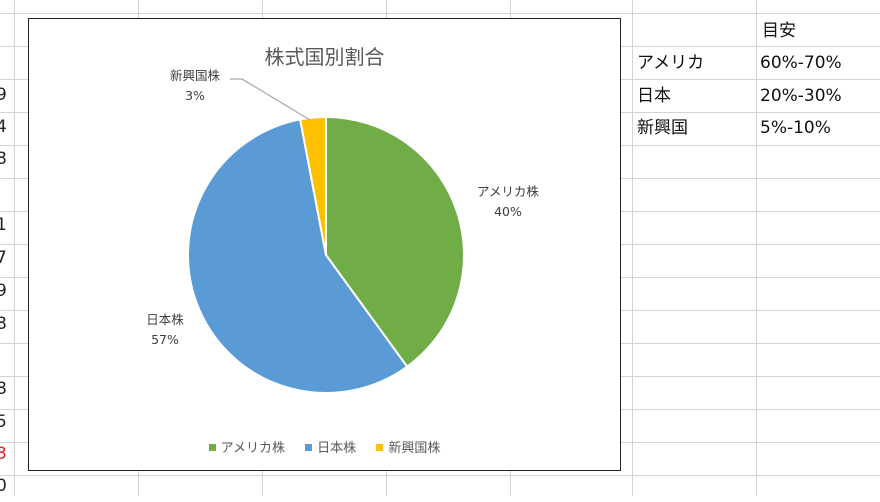 The height and width of the screenshot is (502, 880). What do you see at coordinates (195, 86) in the screenshot?
I see `slice-label-emerging: 新興国株 3%` at bounding box center [195, 86].